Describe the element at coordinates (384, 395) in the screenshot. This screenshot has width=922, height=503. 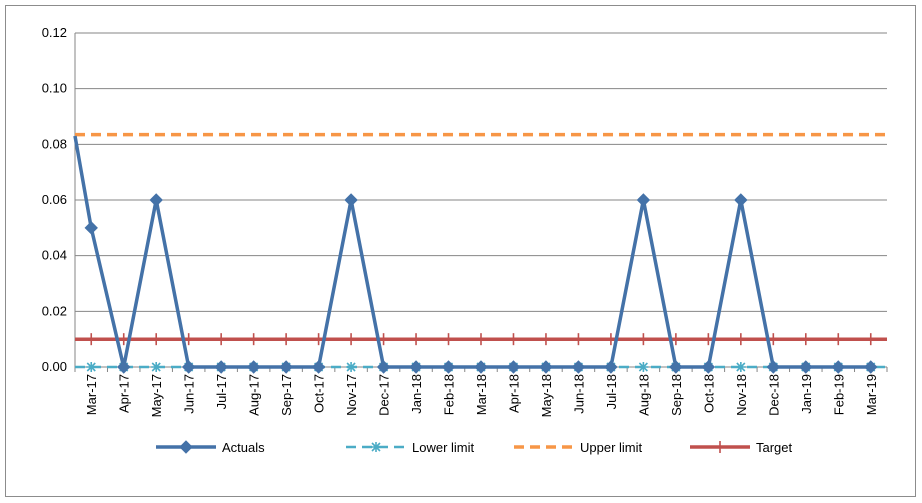
I see `x-tick-label: Dec-17` at that location.